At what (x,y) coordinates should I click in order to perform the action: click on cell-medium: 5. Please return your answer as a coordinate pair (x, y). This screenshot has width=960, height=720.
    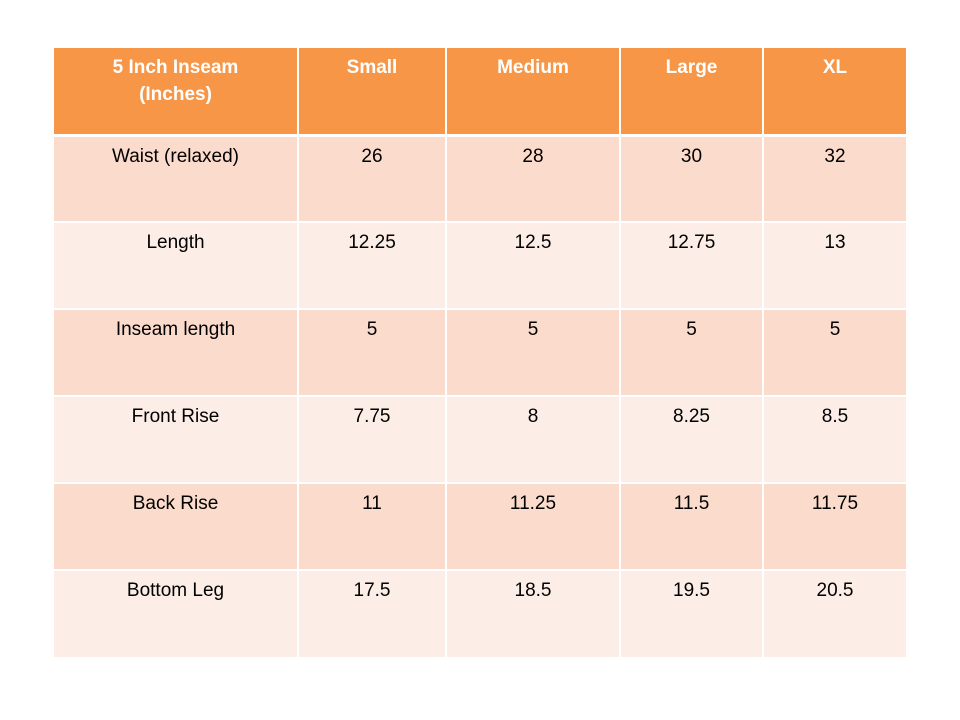
    Looking at the image, I should click on (533, 352).